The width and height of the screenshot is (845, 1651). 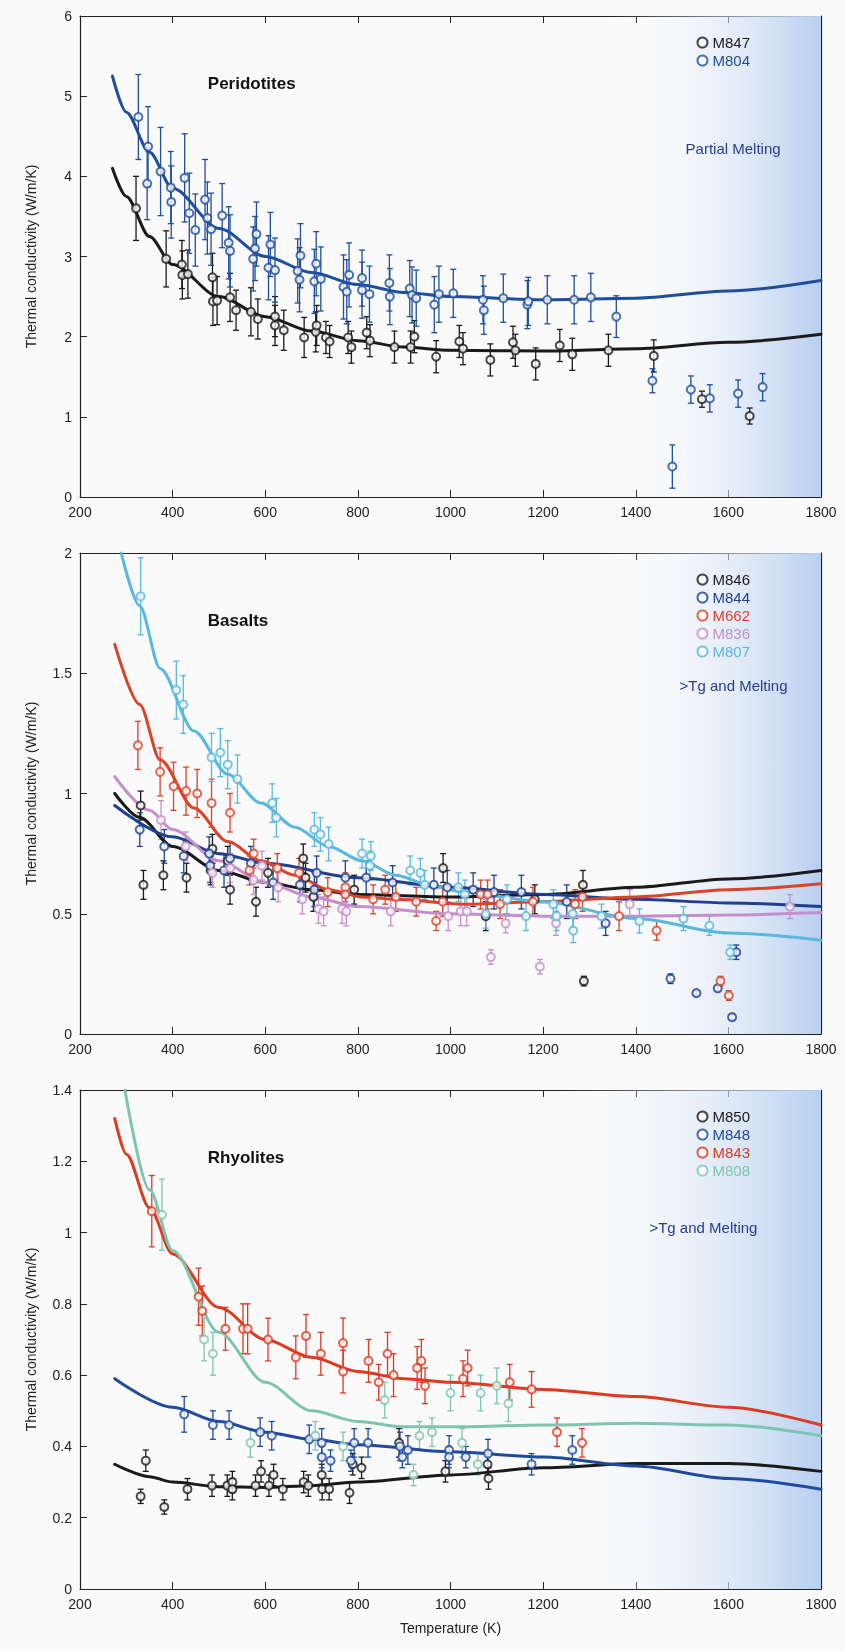 What do you see at coordinates (68, 256) in the screenshot?
I see `y-tick-label: 3` at bounding box center [68, 256].